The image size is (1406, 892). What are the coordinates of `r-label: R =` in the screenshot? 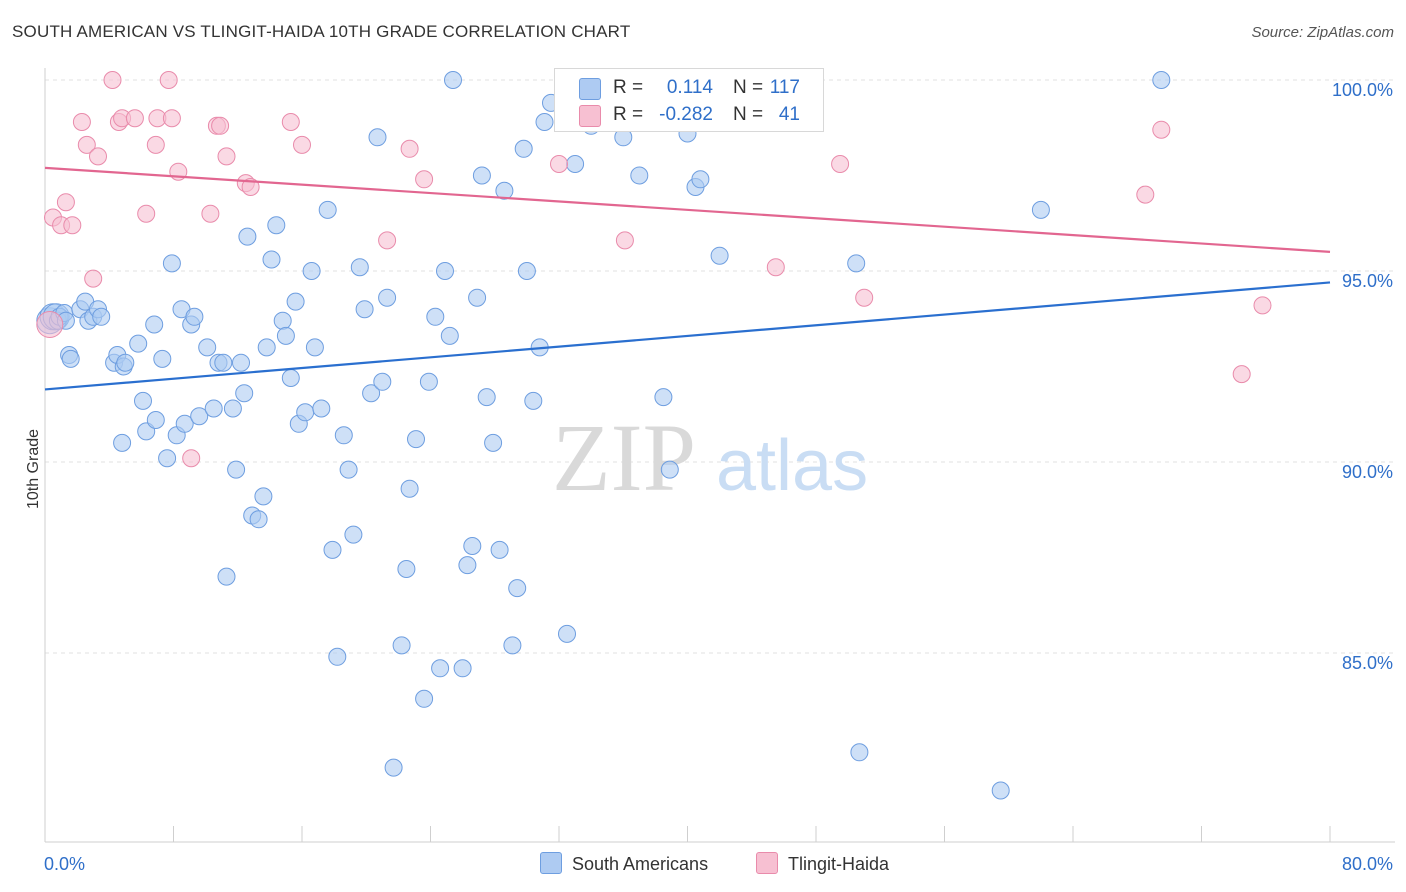 It's located at (628, 114).